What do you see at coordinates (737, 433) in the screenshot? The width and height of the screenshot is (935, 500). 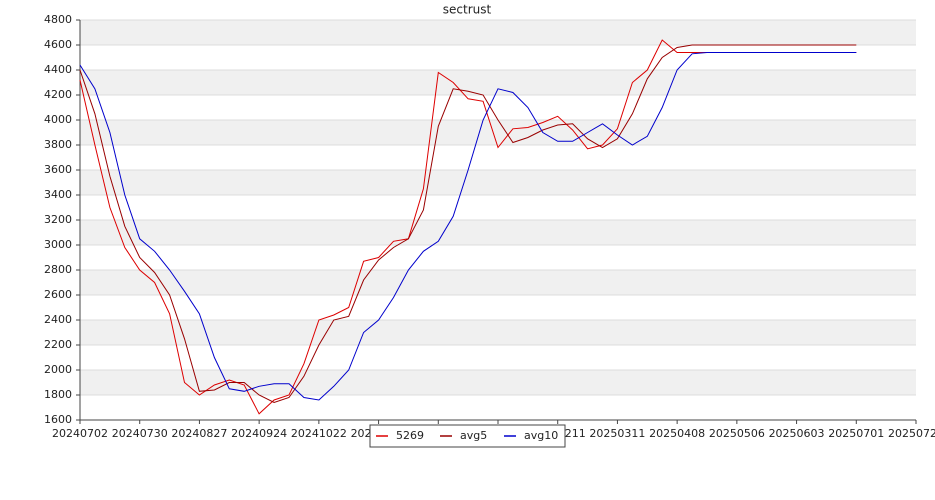 I see `x-tick-label: 20250506` at bounding box center [737, 433].